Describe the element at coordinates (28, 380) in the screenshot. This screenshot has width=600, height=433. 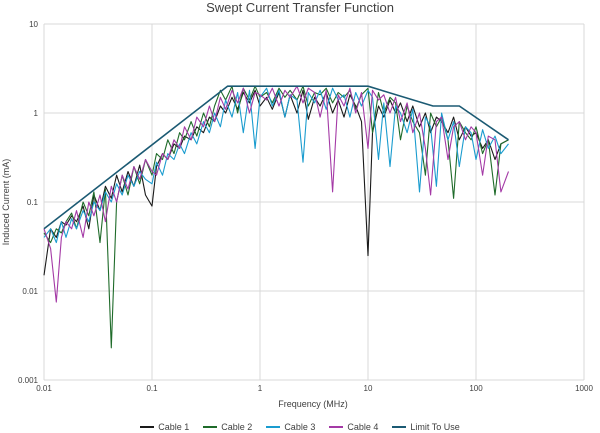
I see `y-tick-label: 0.001` at that location.